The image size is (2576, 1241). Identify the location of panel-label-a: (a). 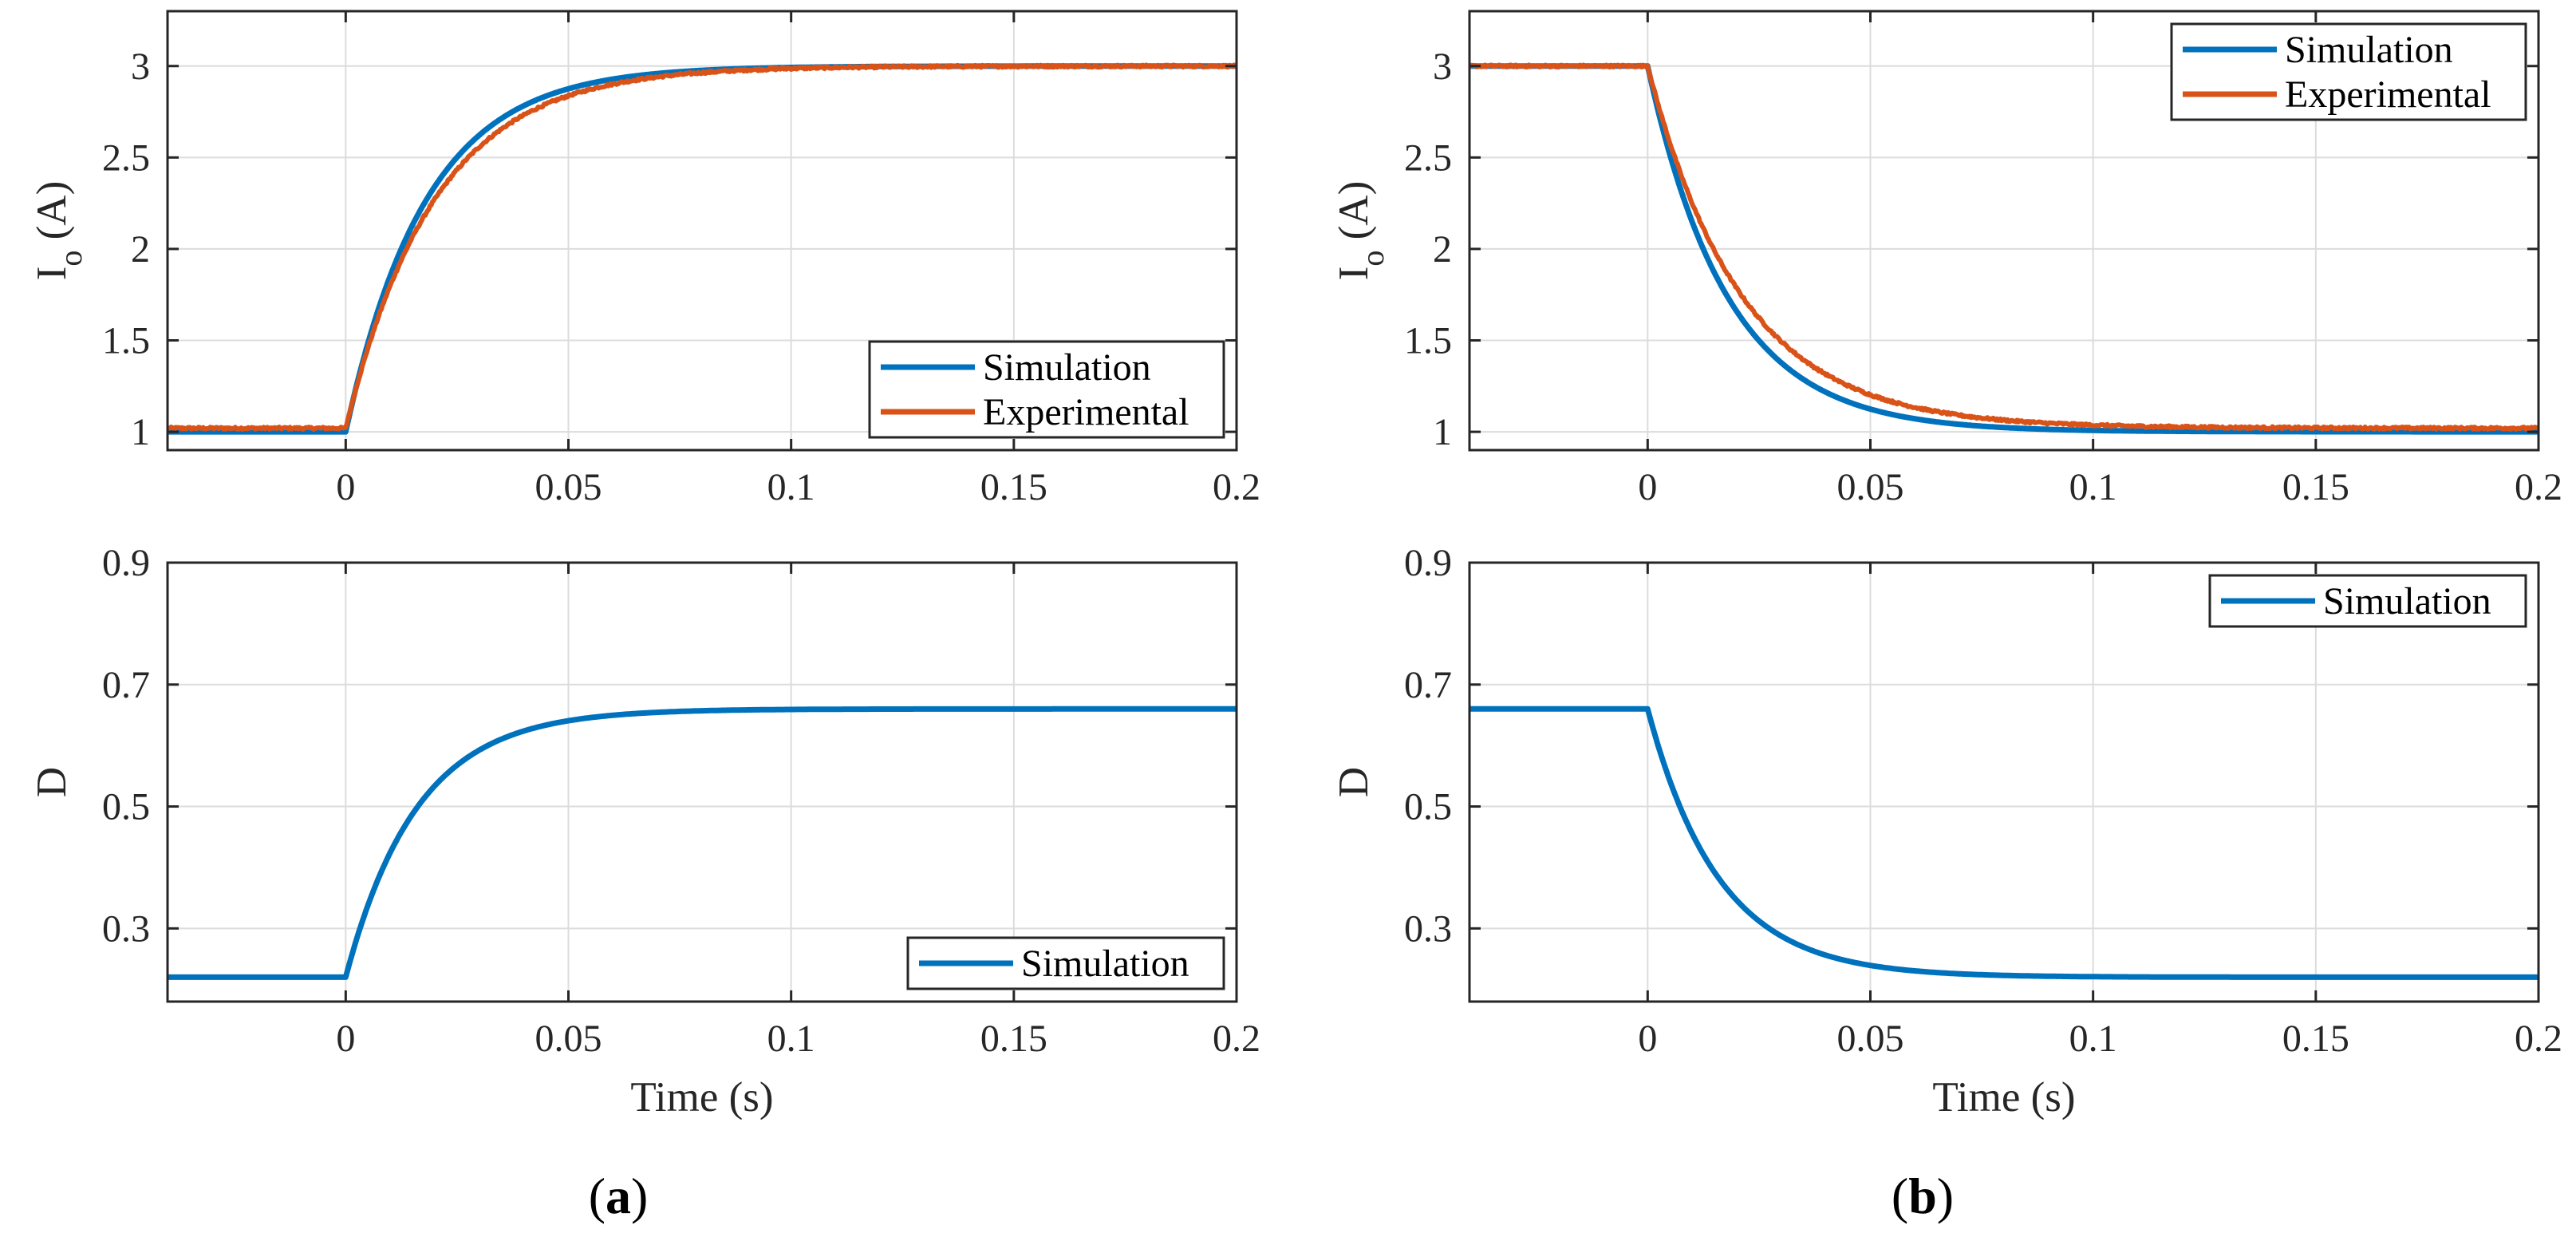
(619, 1196).